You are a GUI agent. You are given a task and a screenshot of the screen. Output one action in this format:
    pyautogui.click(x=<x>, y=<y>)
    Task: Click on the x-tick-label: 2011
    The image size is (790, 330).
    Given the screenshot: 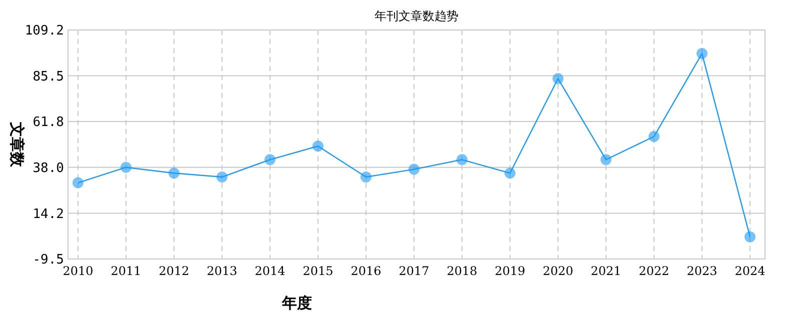 What is the action you would take?
    pyautogui.click(x=126, y=271)
    